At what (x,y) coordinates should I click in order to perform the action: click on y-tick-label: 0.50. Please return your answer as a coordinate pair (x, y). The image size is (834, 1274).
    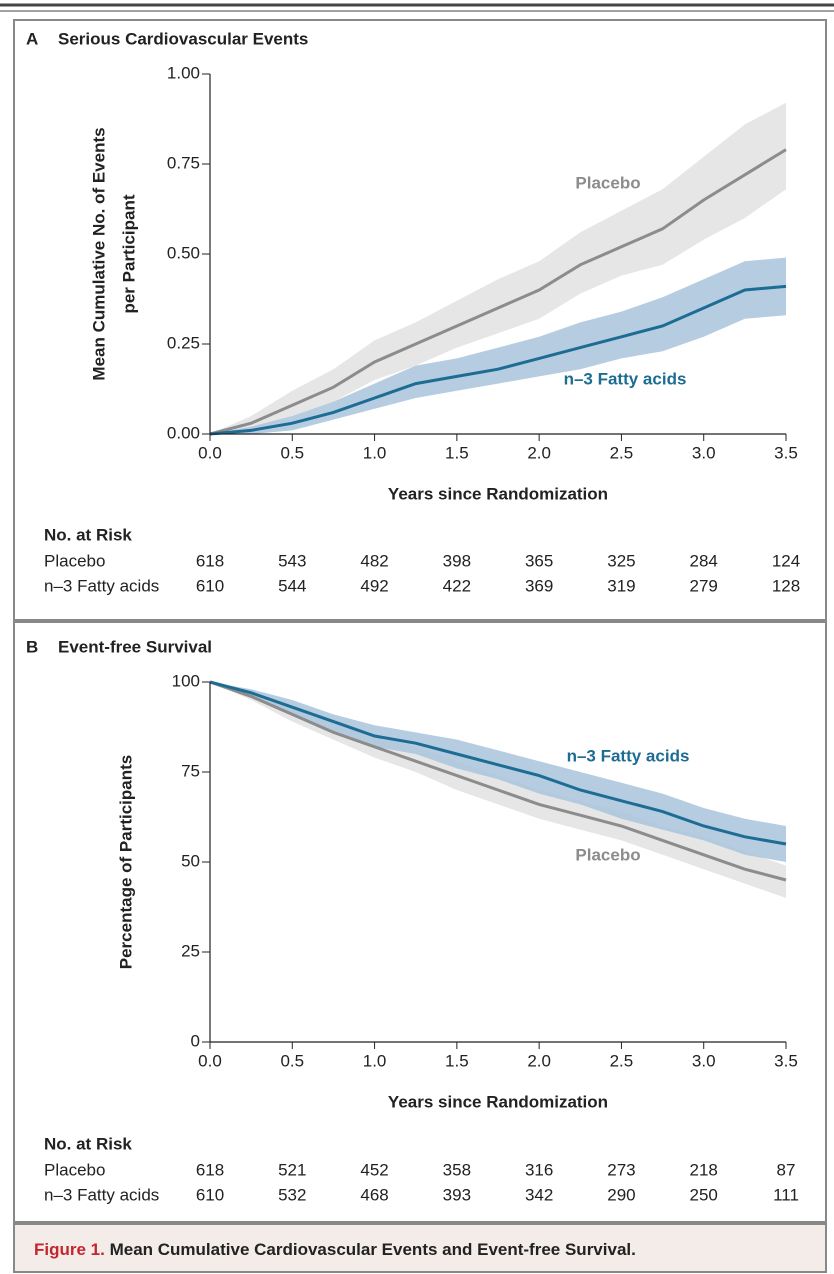
    Looking at the image, I should click on (183, 252).